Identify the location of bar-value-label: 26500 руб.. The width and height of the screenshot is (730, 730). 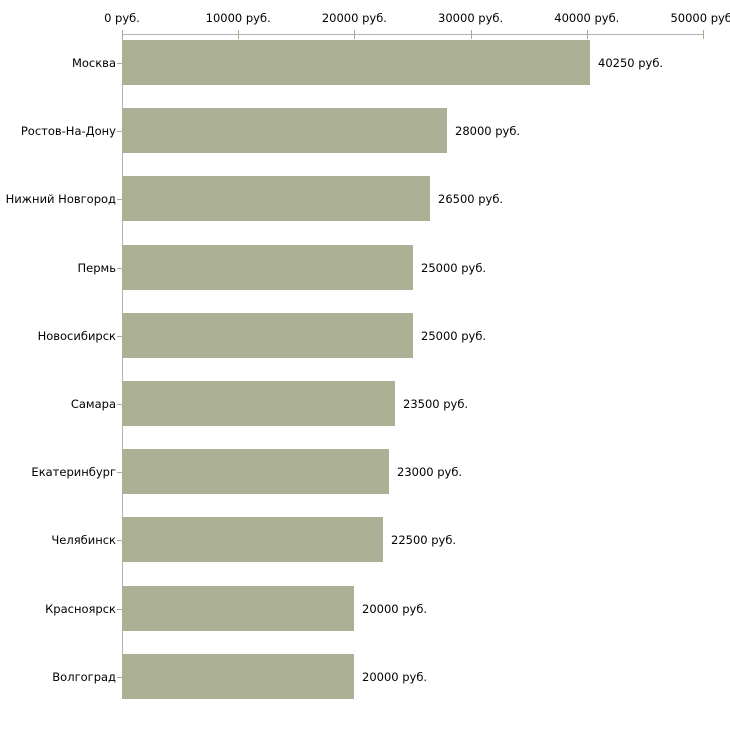
(471, 199).